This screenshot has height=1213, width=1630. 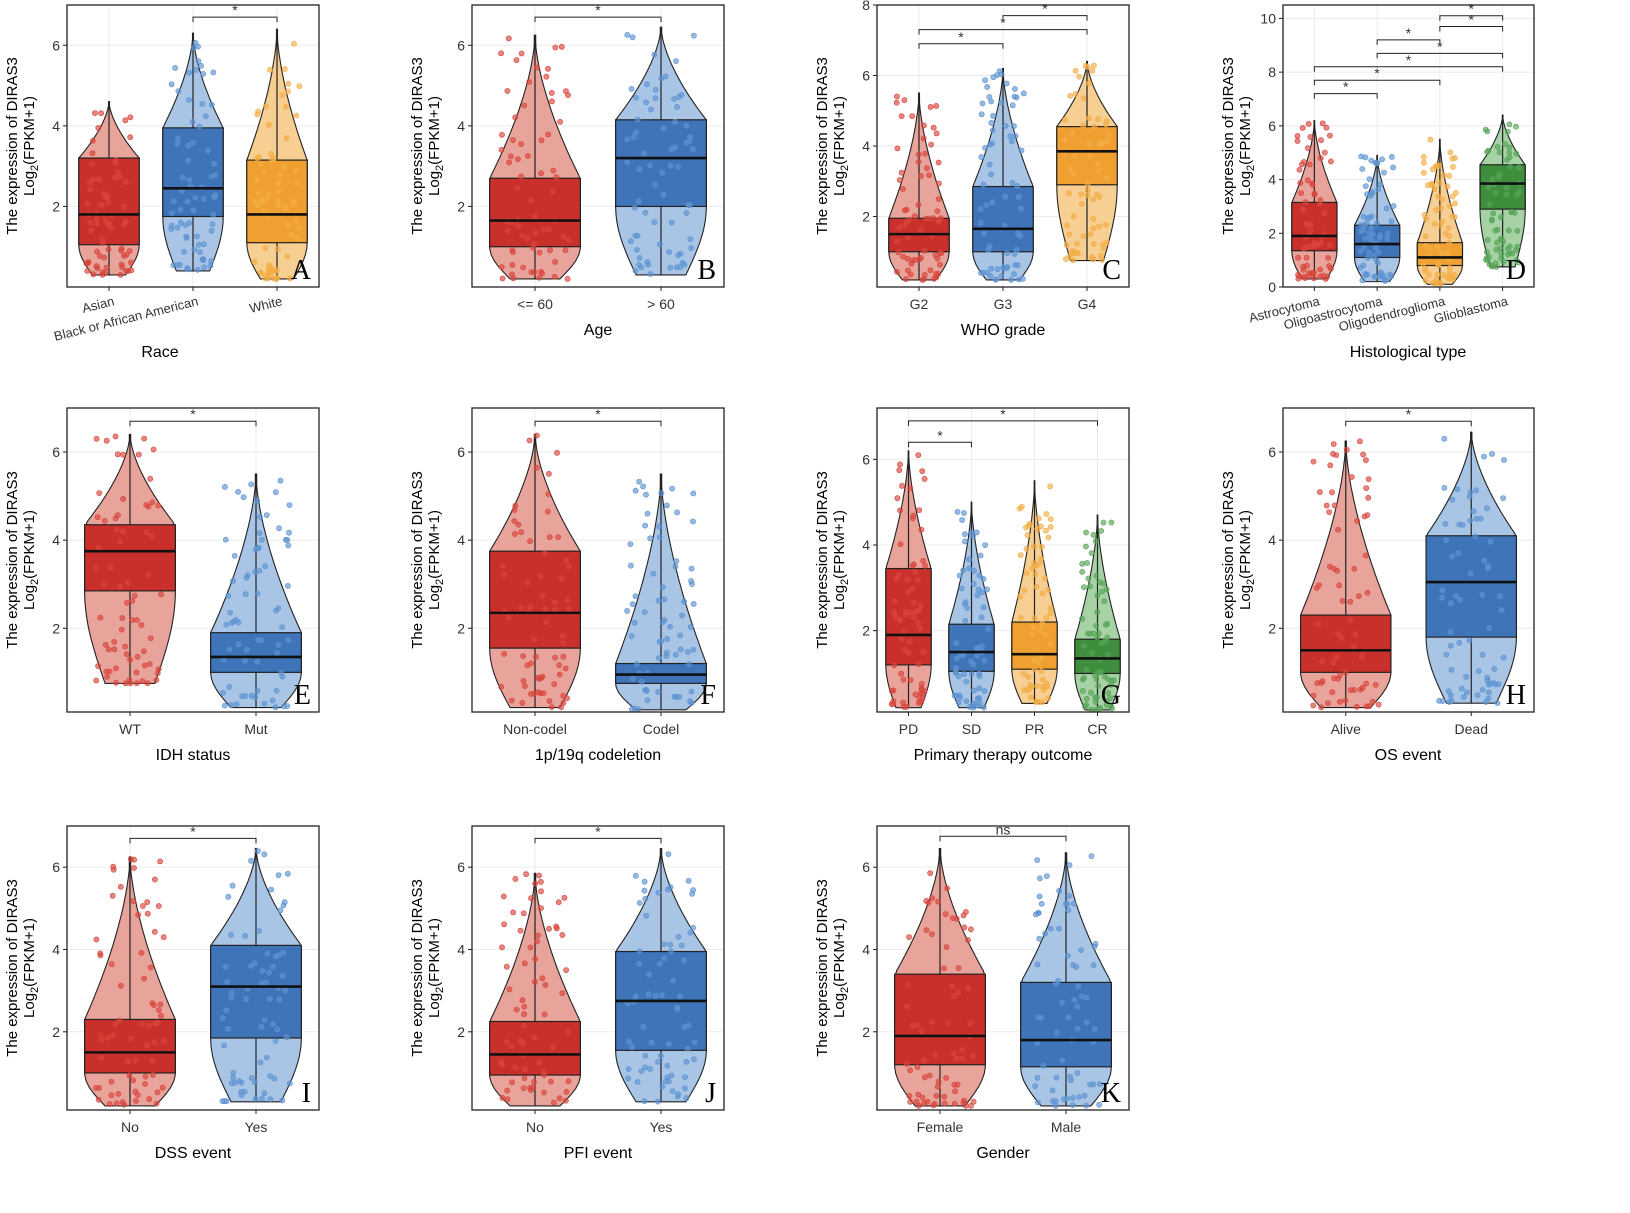 I want to click on y-axis-label: The expression of DIRAS3, so click(x=822, y=146).